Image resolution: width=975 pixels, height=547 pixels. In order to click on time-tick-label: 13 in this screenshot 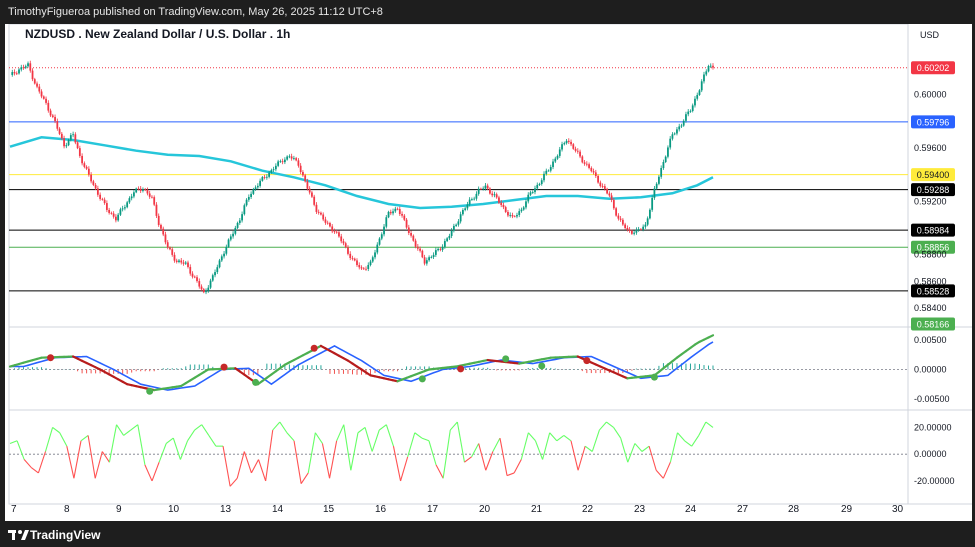, I will do `click(226, 509)`.